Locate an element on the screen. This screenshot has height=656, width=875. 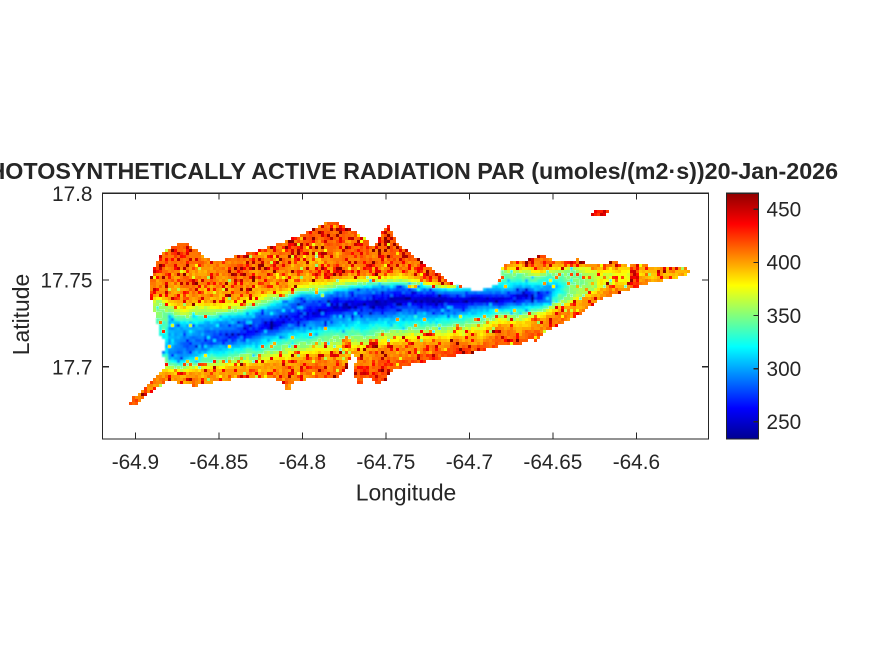
svg-text: 17.7 is located at coordinates (72, 367).